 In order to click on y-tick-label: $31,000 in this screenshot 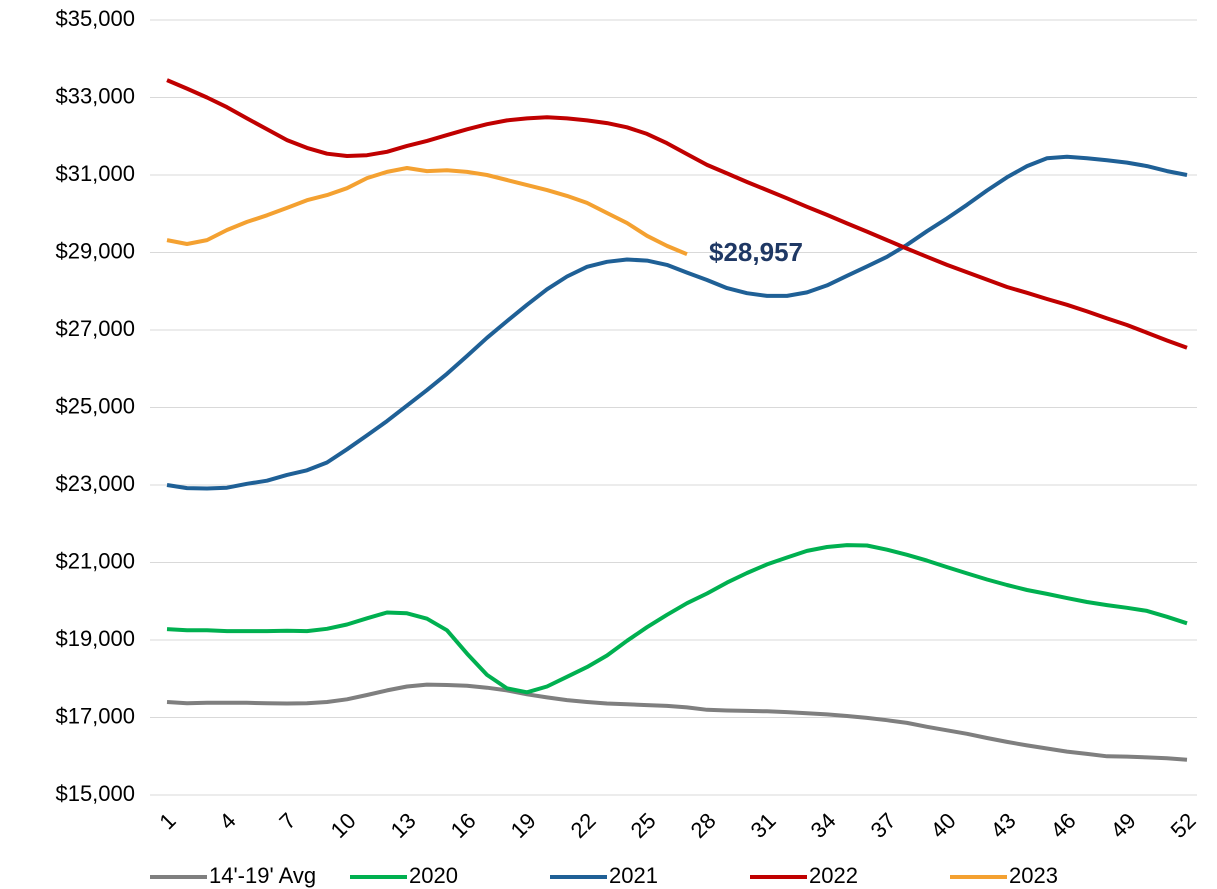, I will do `click(95, 173)`.